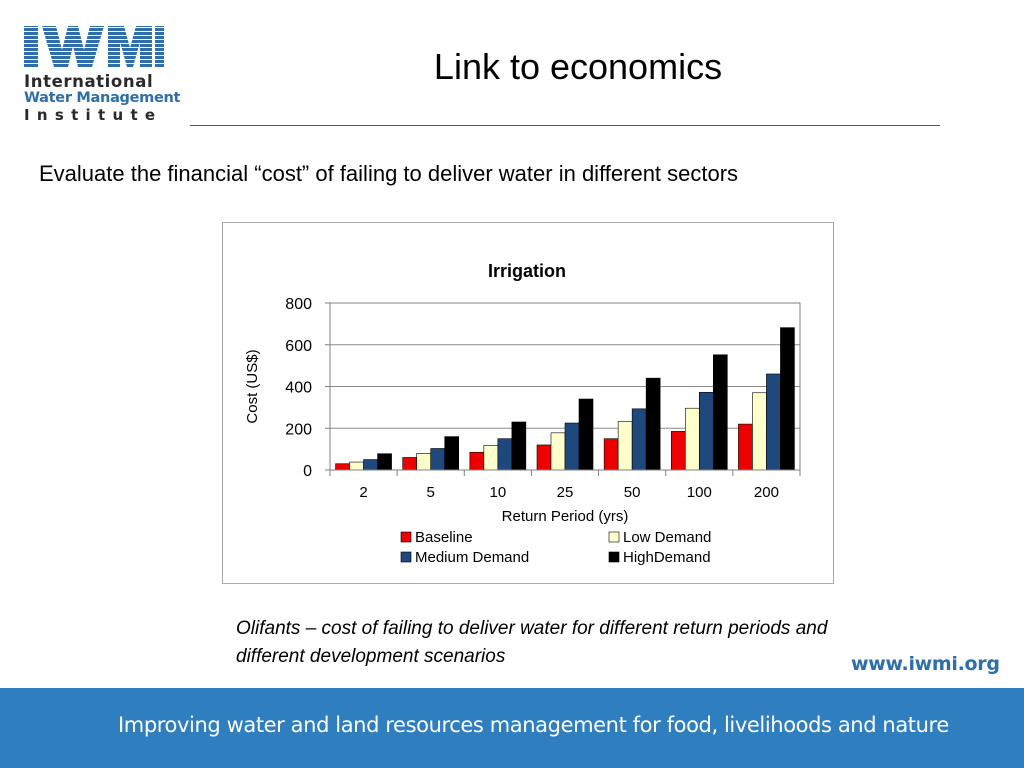 The height and width of the screenshot is (768, 1024). Describe the element at coordinates (565, 516) in the screenshot. I see `x-axis-label: Return Period (yrs)` at that location.